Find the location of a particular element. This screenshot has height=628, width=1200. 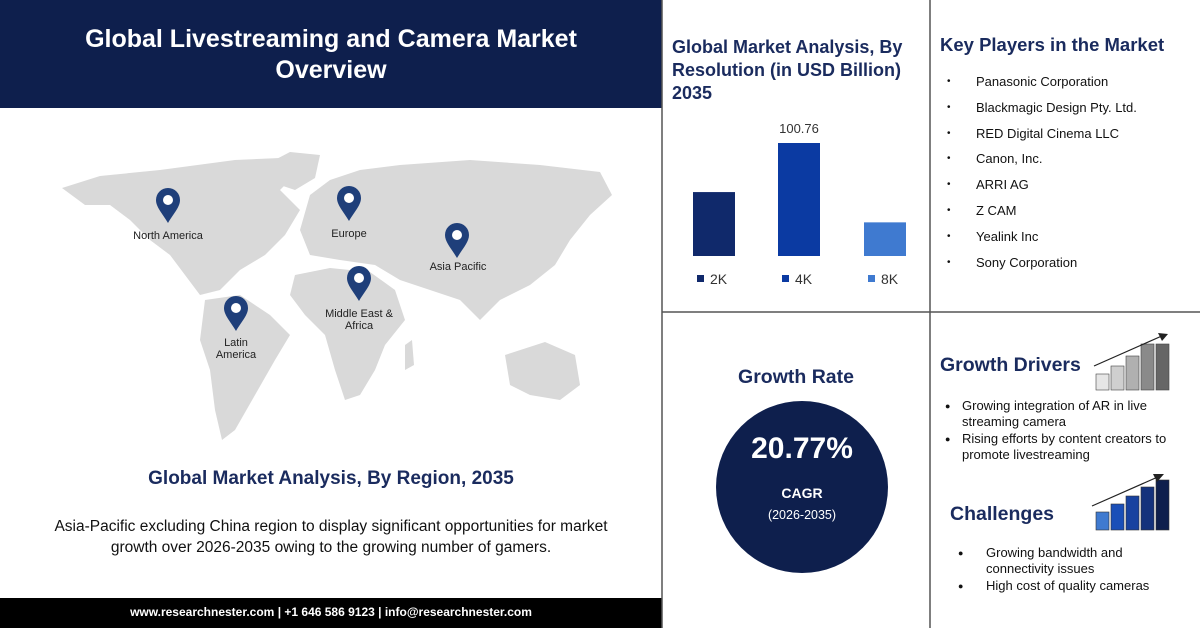

challenges-title: Challenges is located at coordinates (1002, 514).